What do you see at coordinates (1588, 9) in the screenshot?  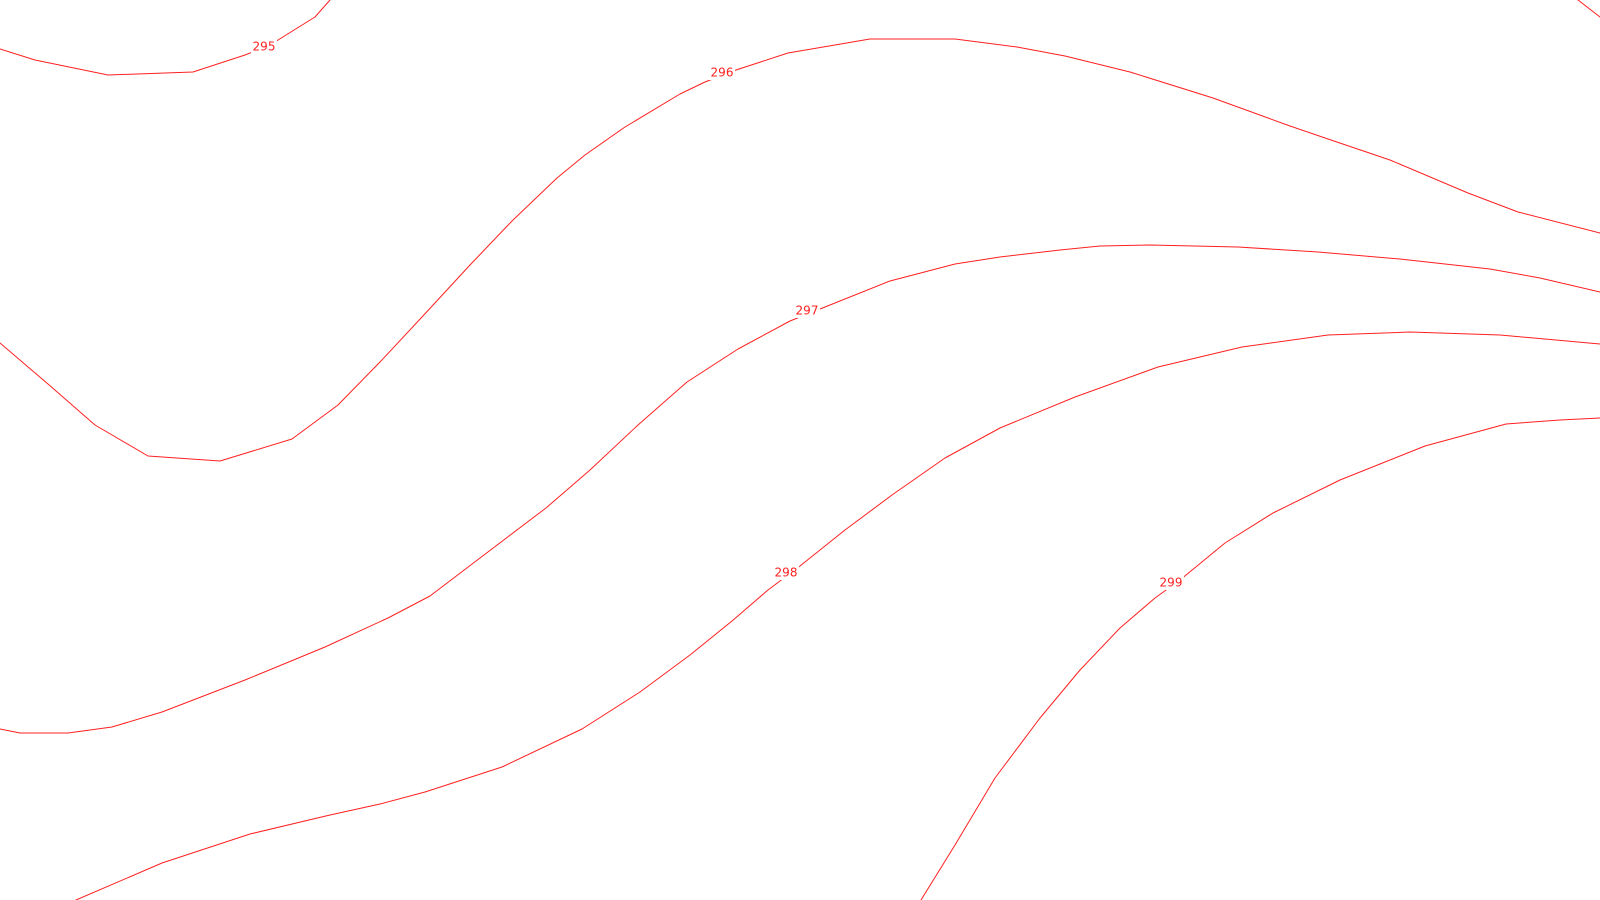 I see `contour-line-295-east` at bounding box center [1588, 9].